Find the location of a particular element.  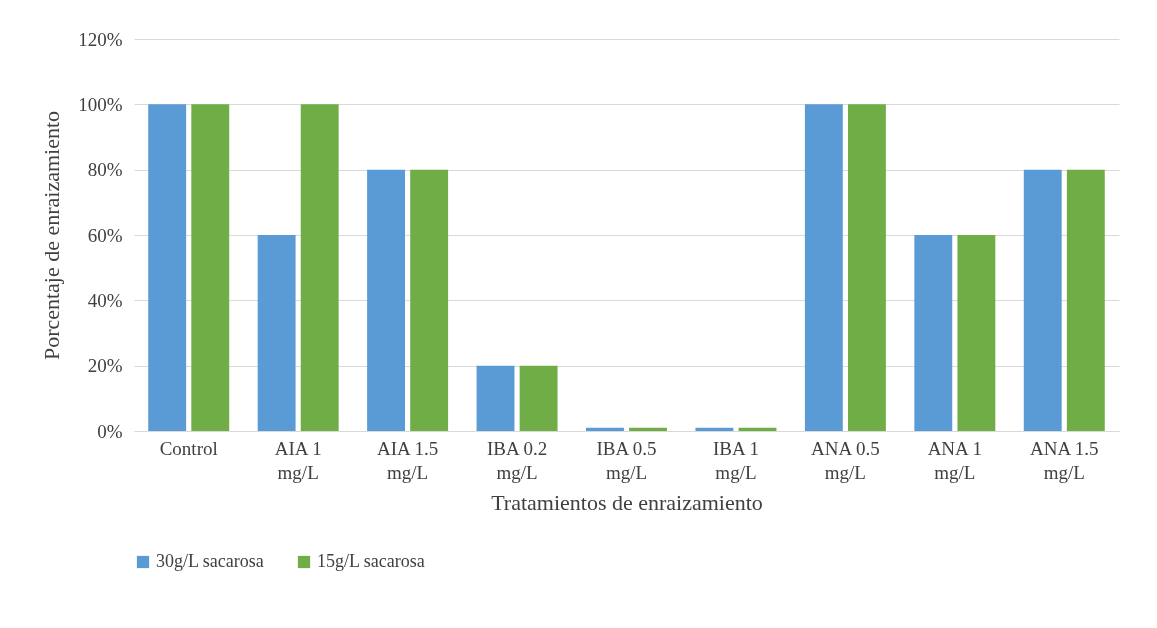

y-tick-label: 100% is located at coordinates (100, 104).